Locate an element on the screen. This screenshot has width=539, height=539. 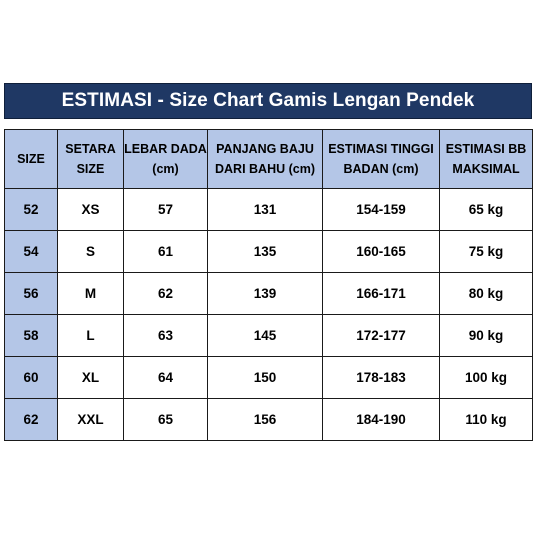
cell-lebar-dada: 62 is located at coordinates (165, 293).